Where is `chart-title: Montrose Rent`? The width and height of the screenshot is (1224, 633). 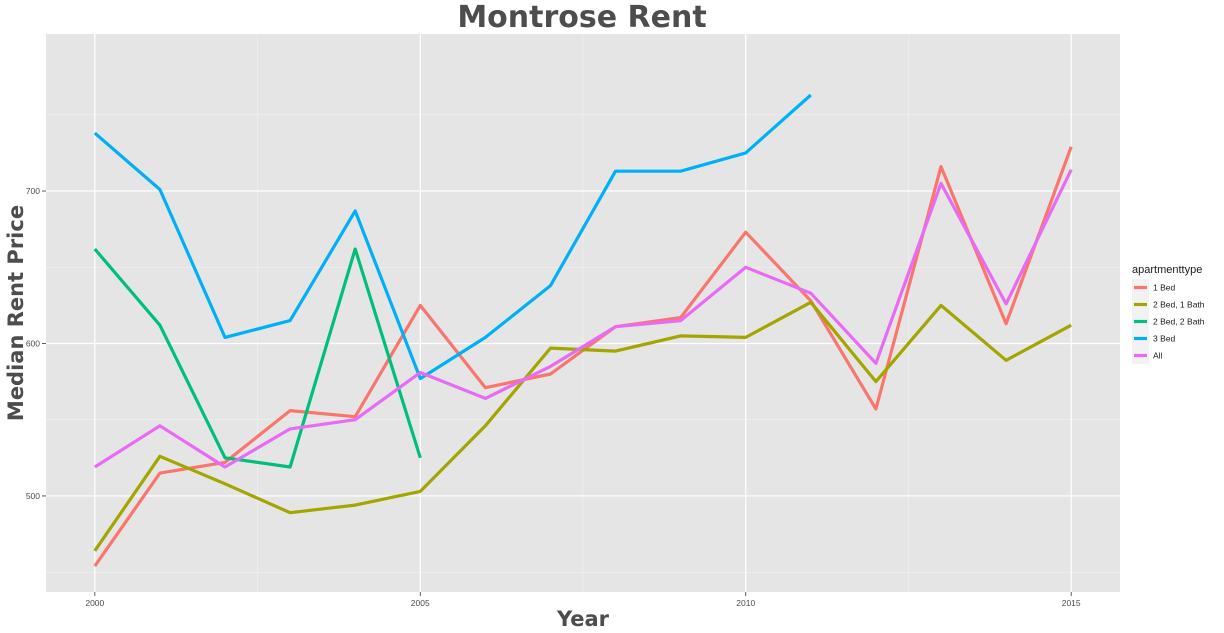
chart-title: Montrose Rent is located at coordinates (581, 17).